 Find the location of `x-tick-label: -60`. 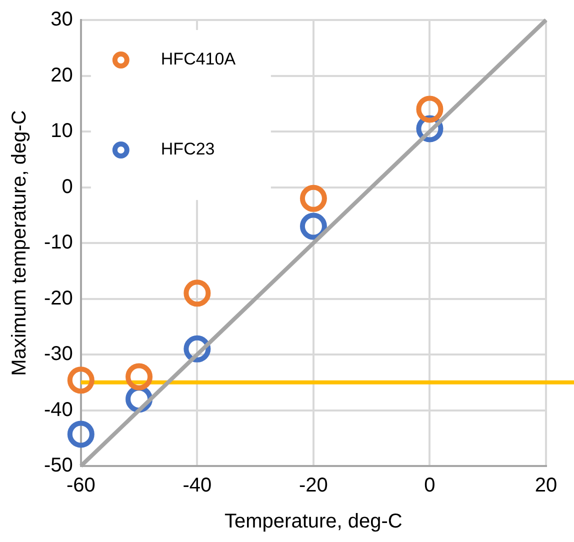

x-tick-label: -60 is located at coordinates (81, 485).